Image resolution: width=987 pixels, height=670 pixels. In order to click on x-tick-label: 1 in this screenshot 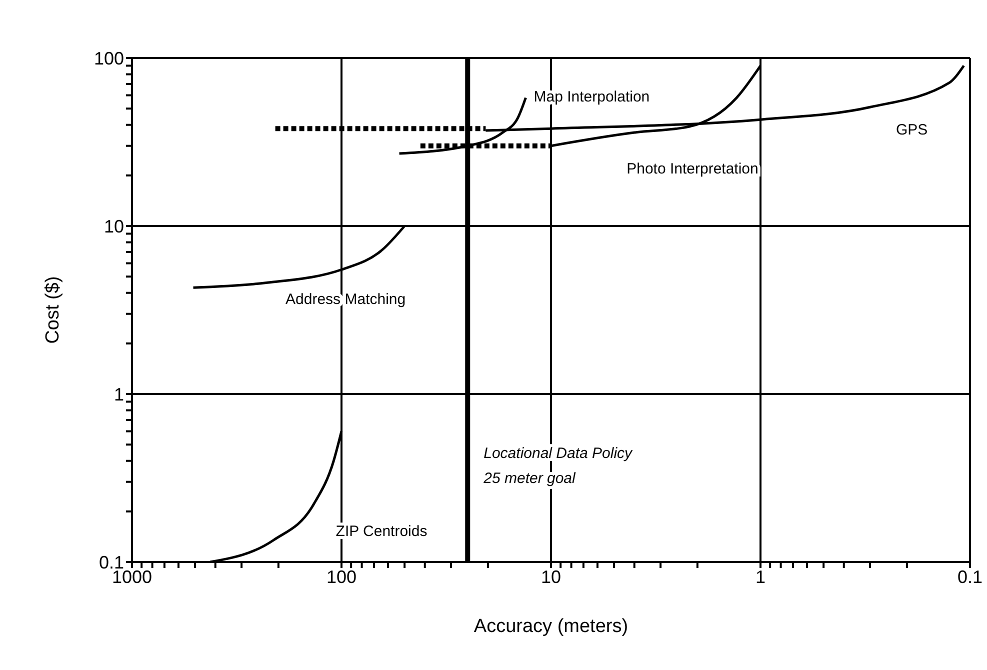, I will do `click(760, 576)`.